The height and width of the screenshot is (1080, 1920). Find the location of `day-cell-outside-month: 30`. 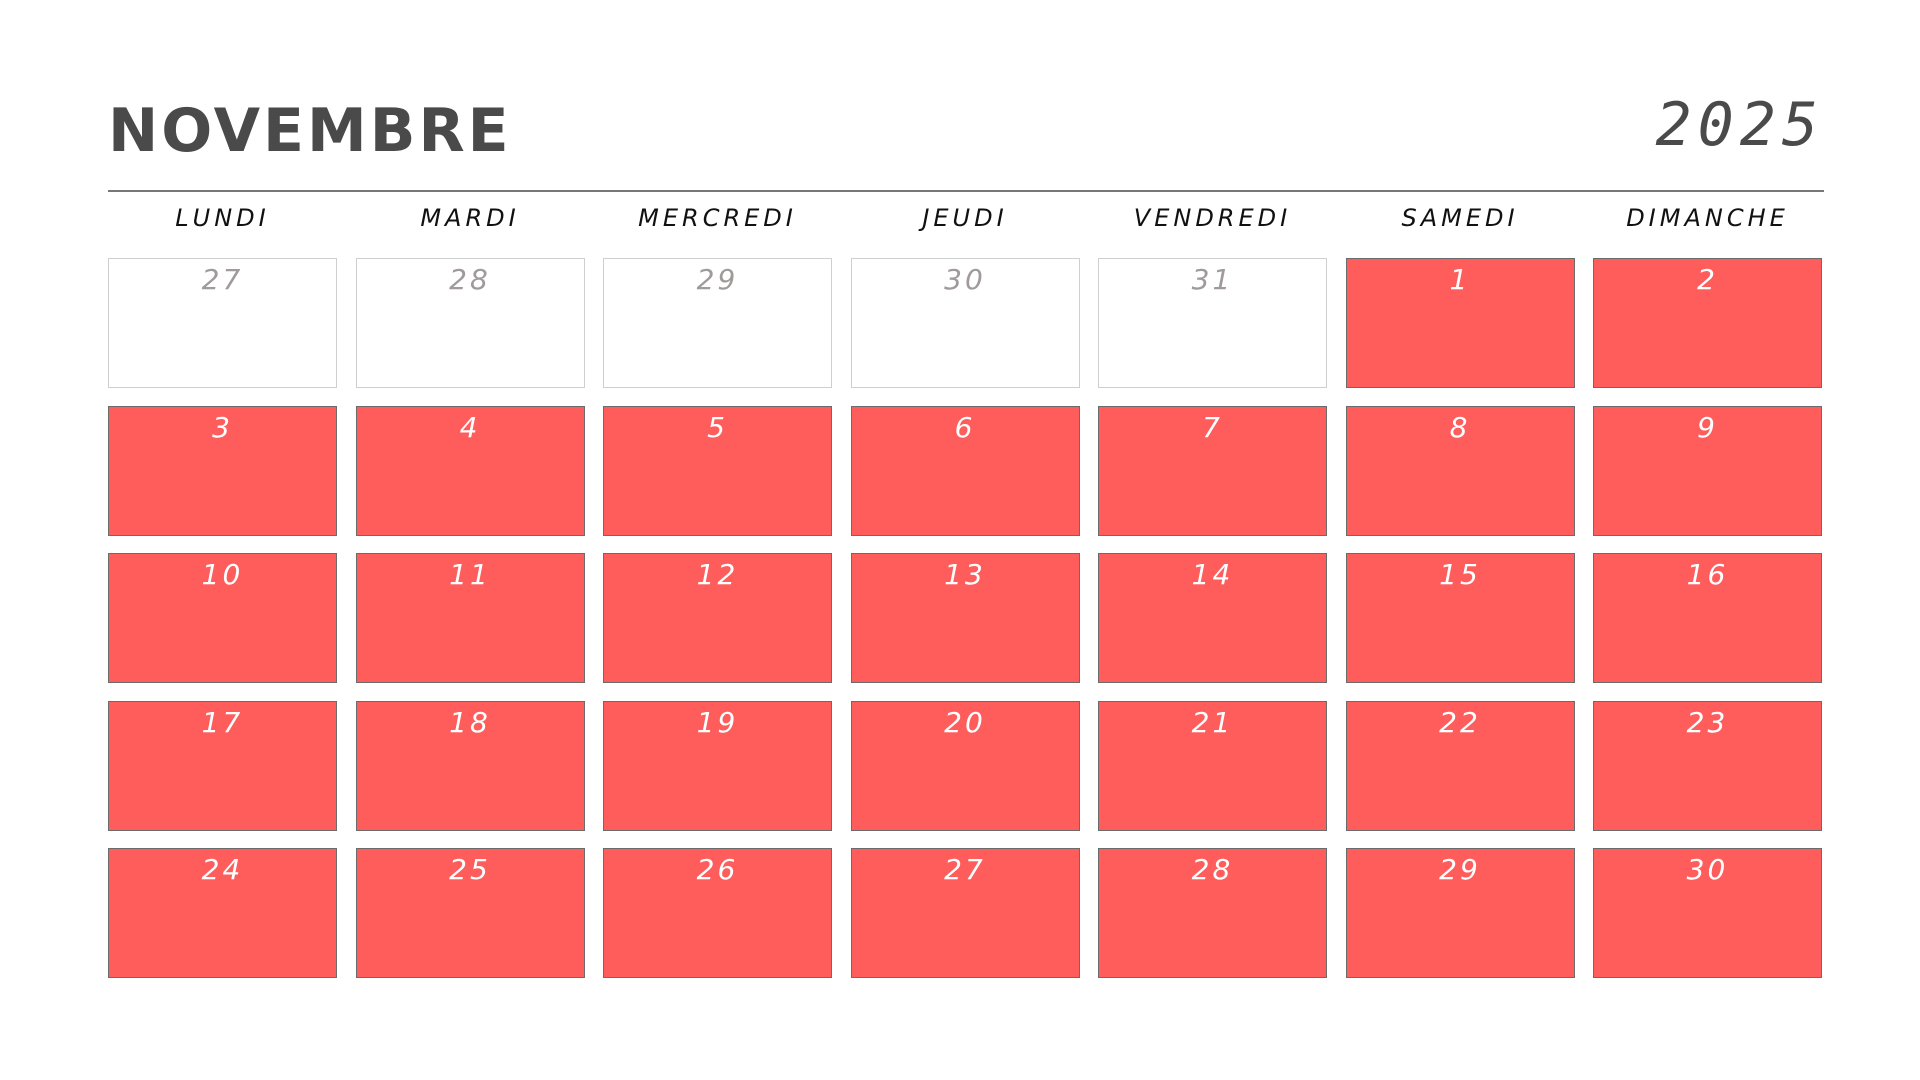

day-cell-outside-month: 30 is located at coordinates (965, 323).